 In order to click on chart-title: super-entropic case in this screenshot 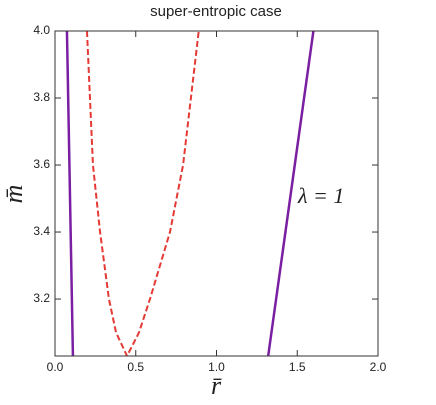, I will do `click(216, 11)`.